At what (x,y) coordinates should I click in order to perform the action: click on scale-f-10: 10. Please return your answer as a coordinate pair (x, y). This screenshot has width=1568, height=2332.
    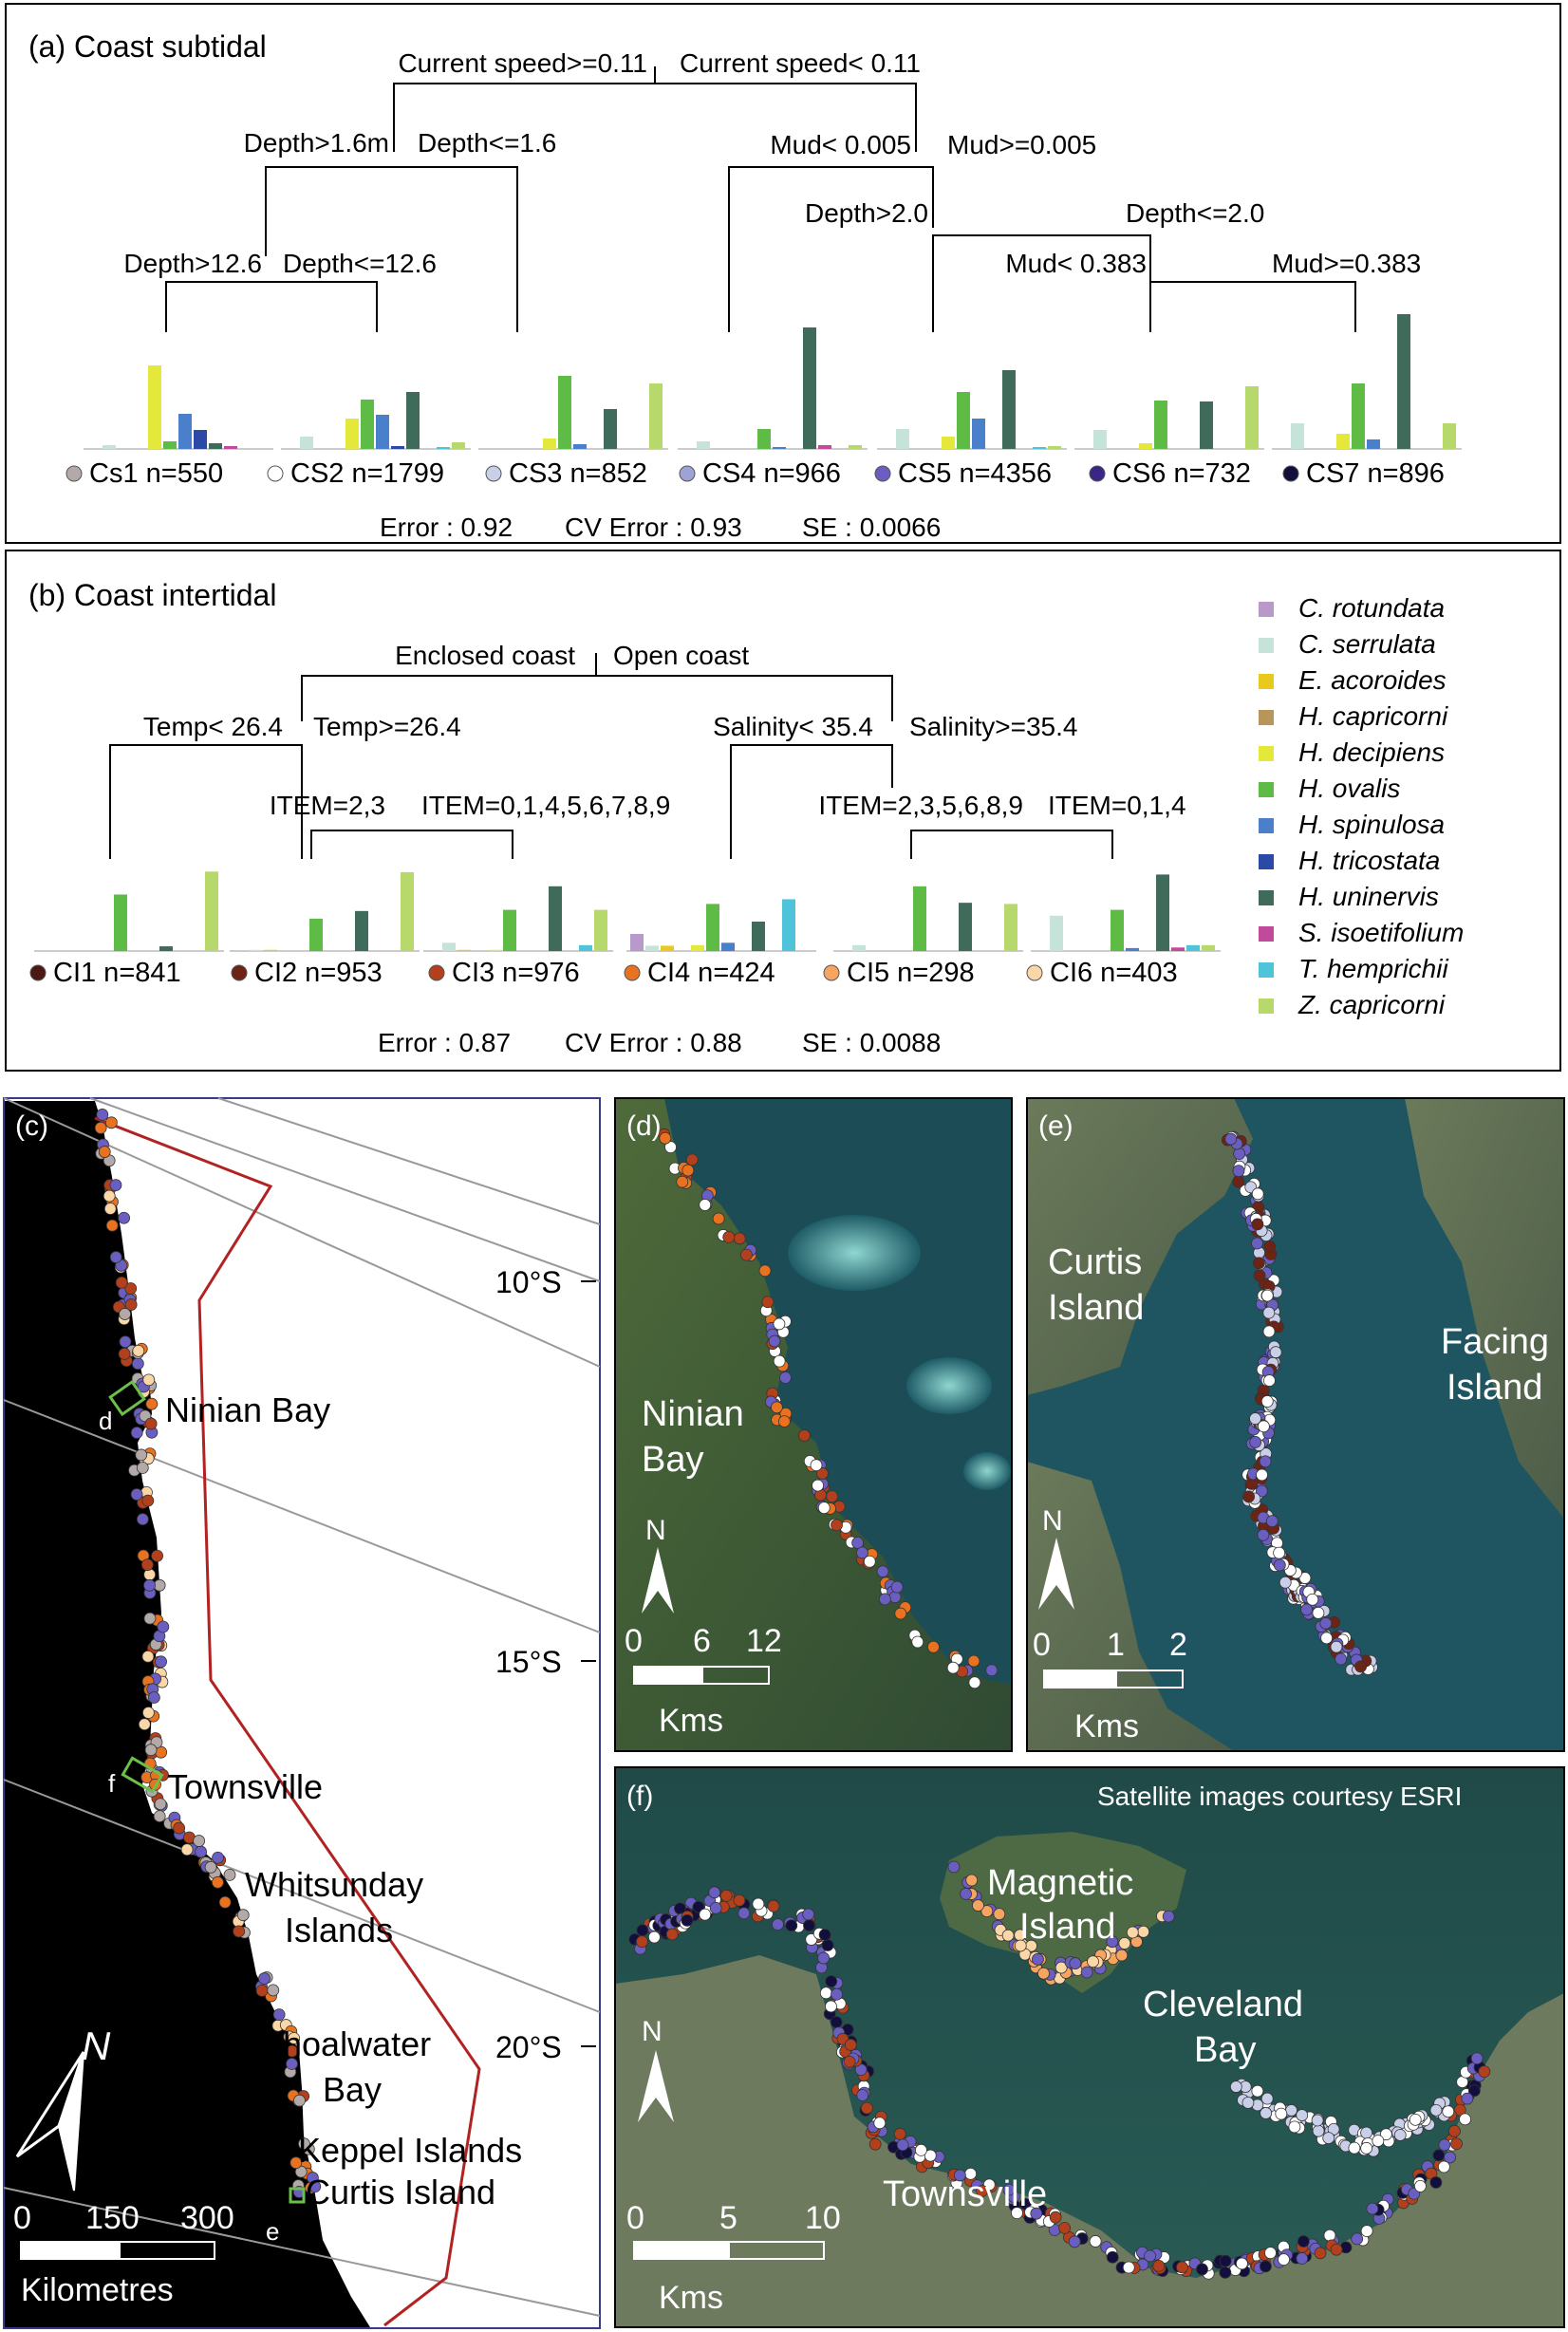
    Looking at the image, I should click on (823, 2218).